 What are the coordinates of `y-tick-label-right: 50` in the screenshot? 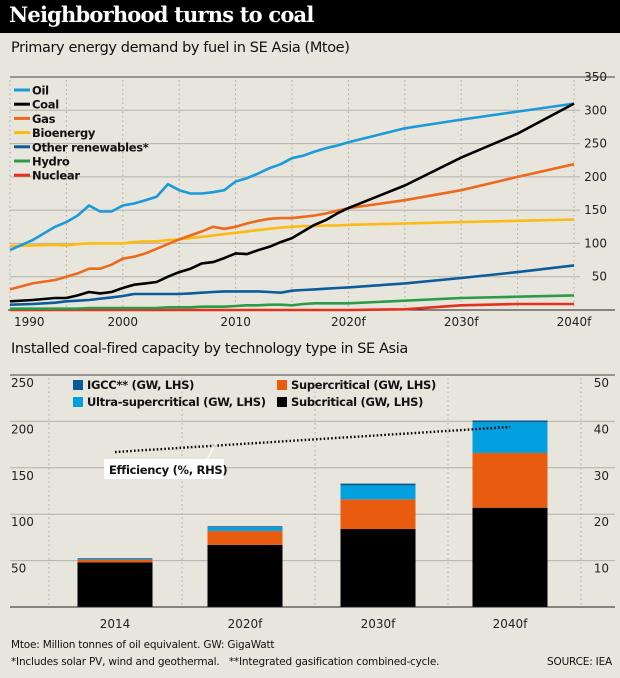 It's located at (601, 383).